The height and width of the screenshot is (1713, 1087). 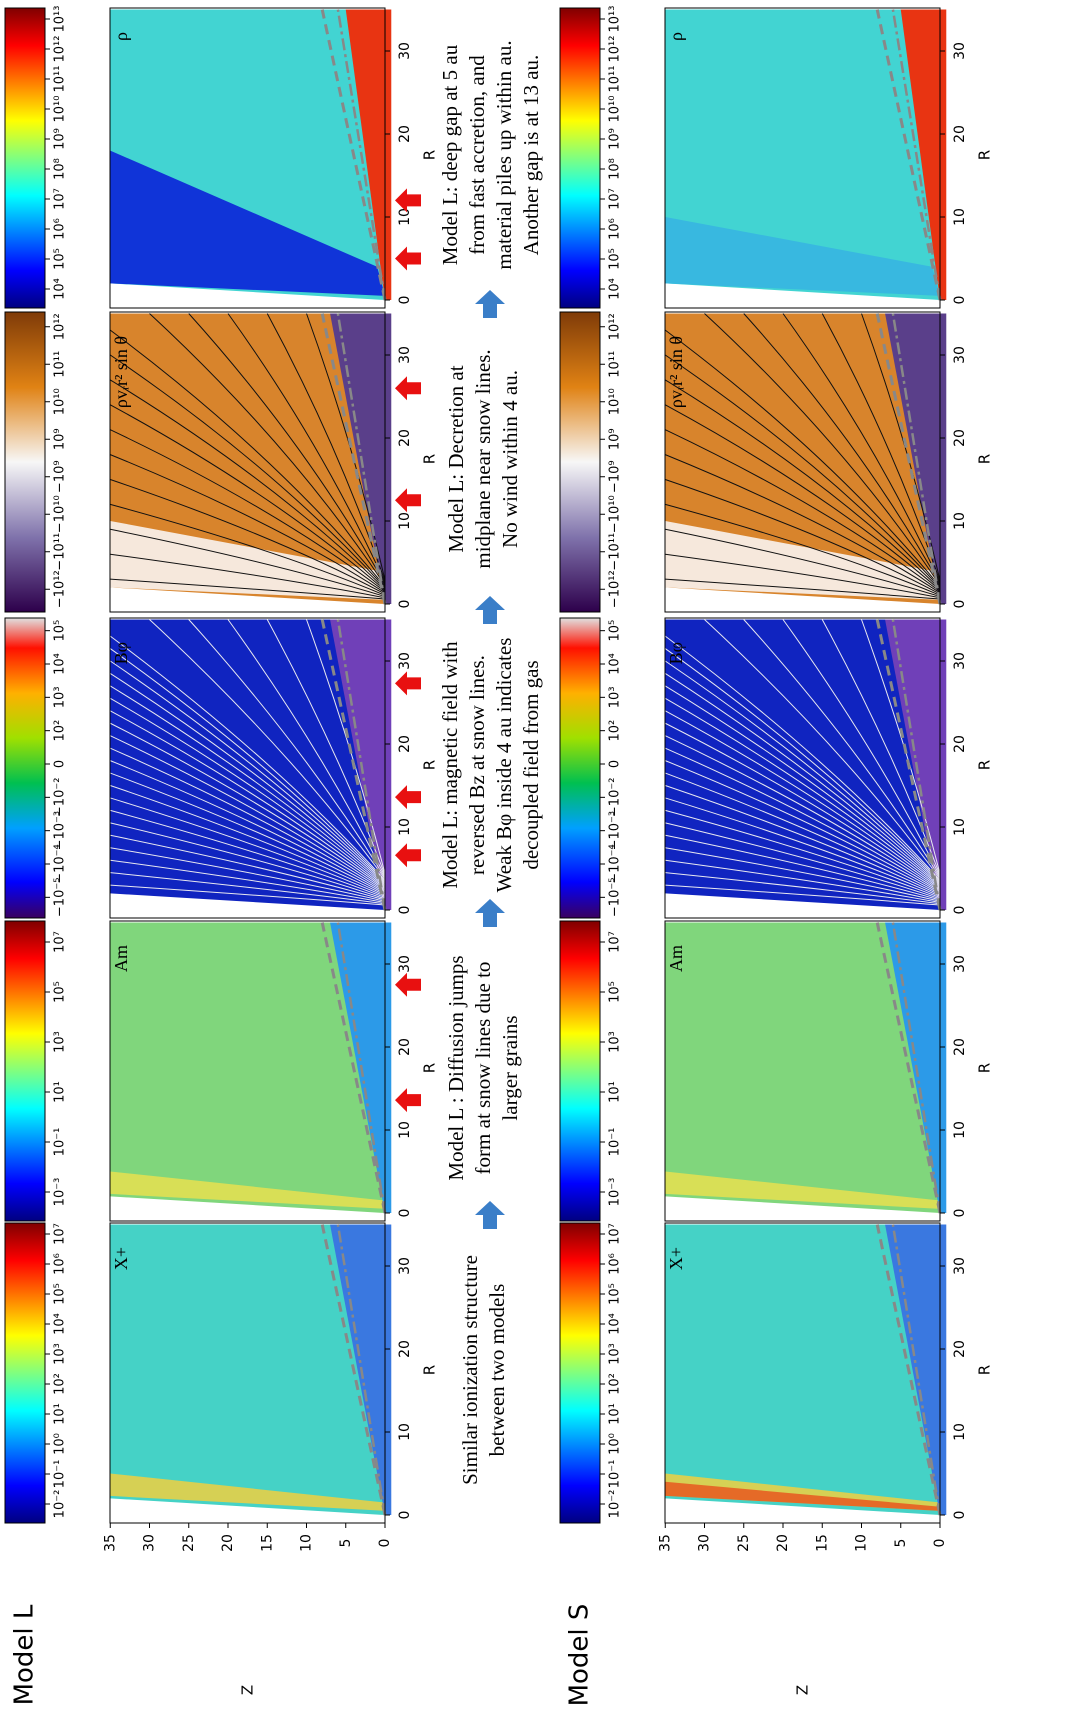 What do you see at coordinates (25, 1654) in the screenshot?
I see `model-label: Model L` at bounding box center [25, 1654].